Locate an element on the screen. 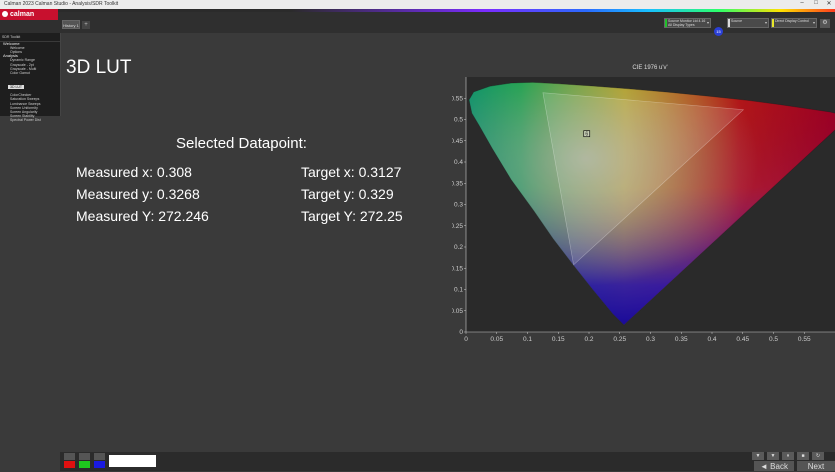  current-color-preview is located at coordinates (132, 461).